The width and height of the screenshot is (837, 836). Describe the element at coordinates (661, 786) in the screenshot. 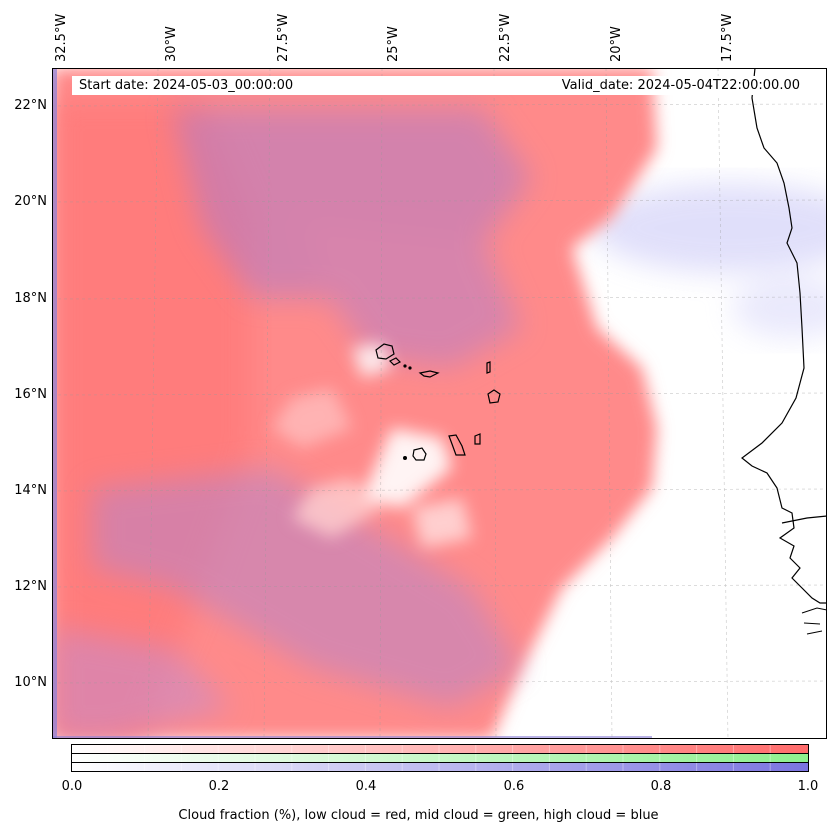

I see `colorbar-tick-4: 0.8` at that location.